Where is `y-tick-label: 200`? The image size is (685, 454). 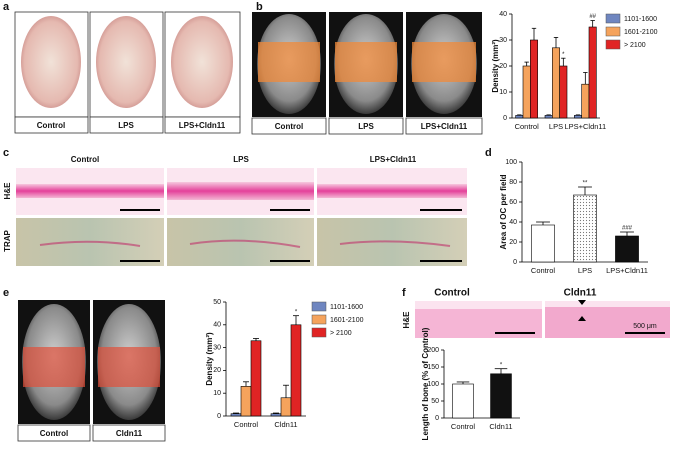
y-tick-label: 200 is located at coordinates (433, 350).